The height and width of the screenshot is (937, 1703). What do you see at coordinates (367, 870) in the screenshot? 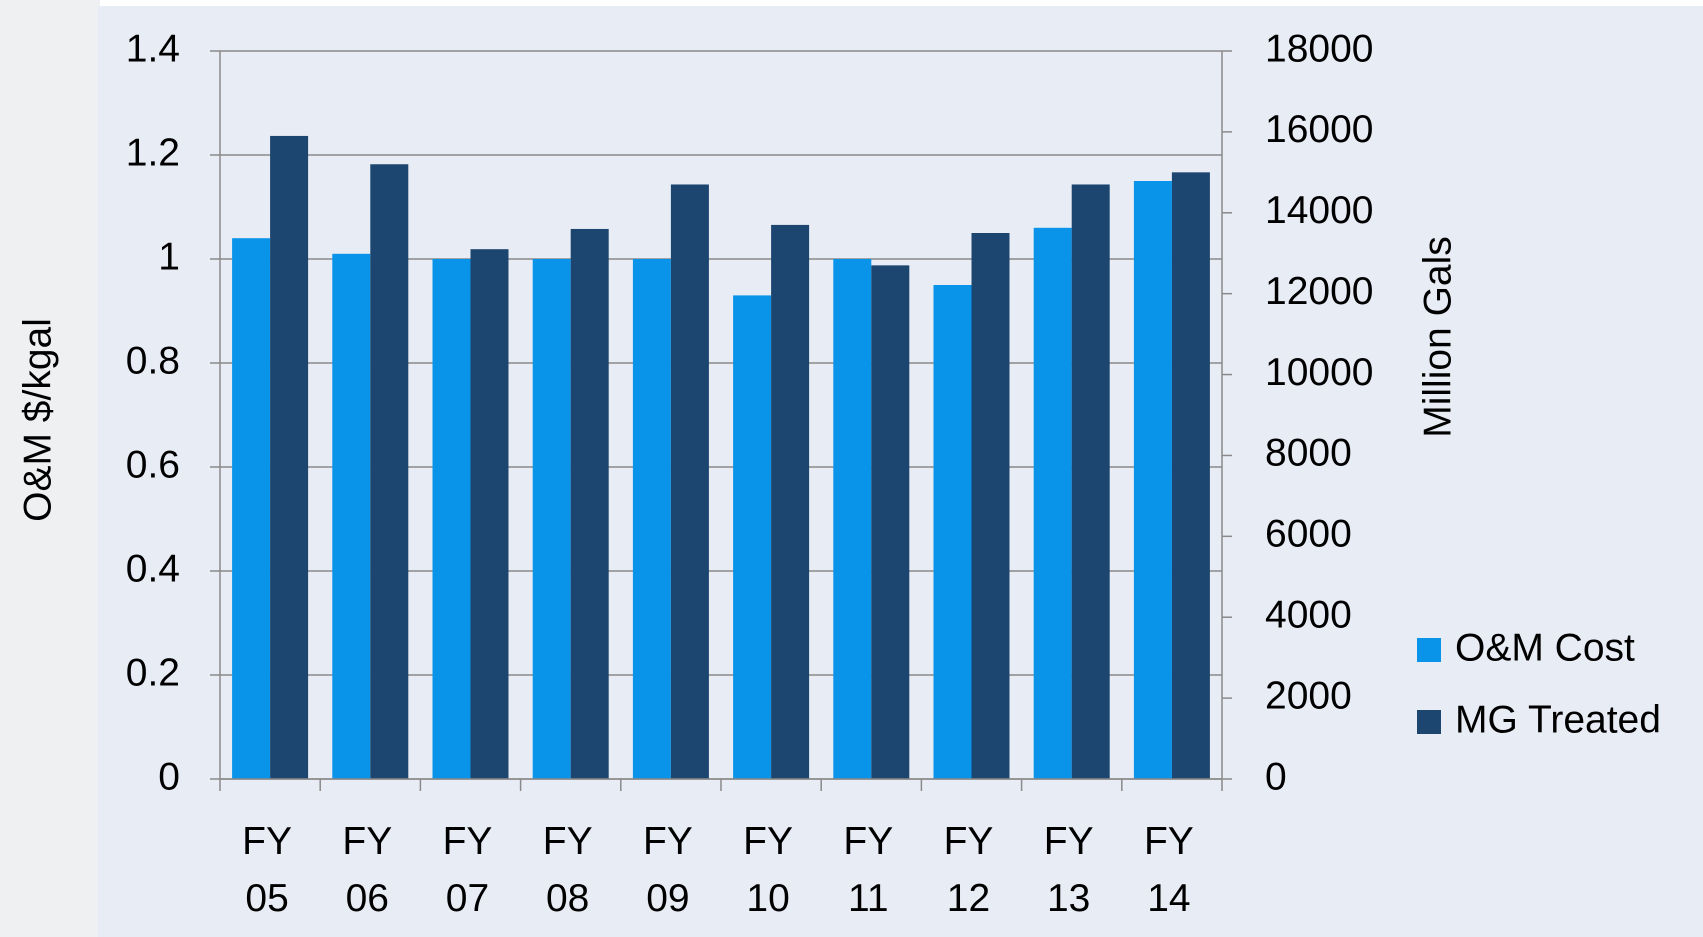
I see `x-tick-label: FY 06` at bounding box center [367, 870].